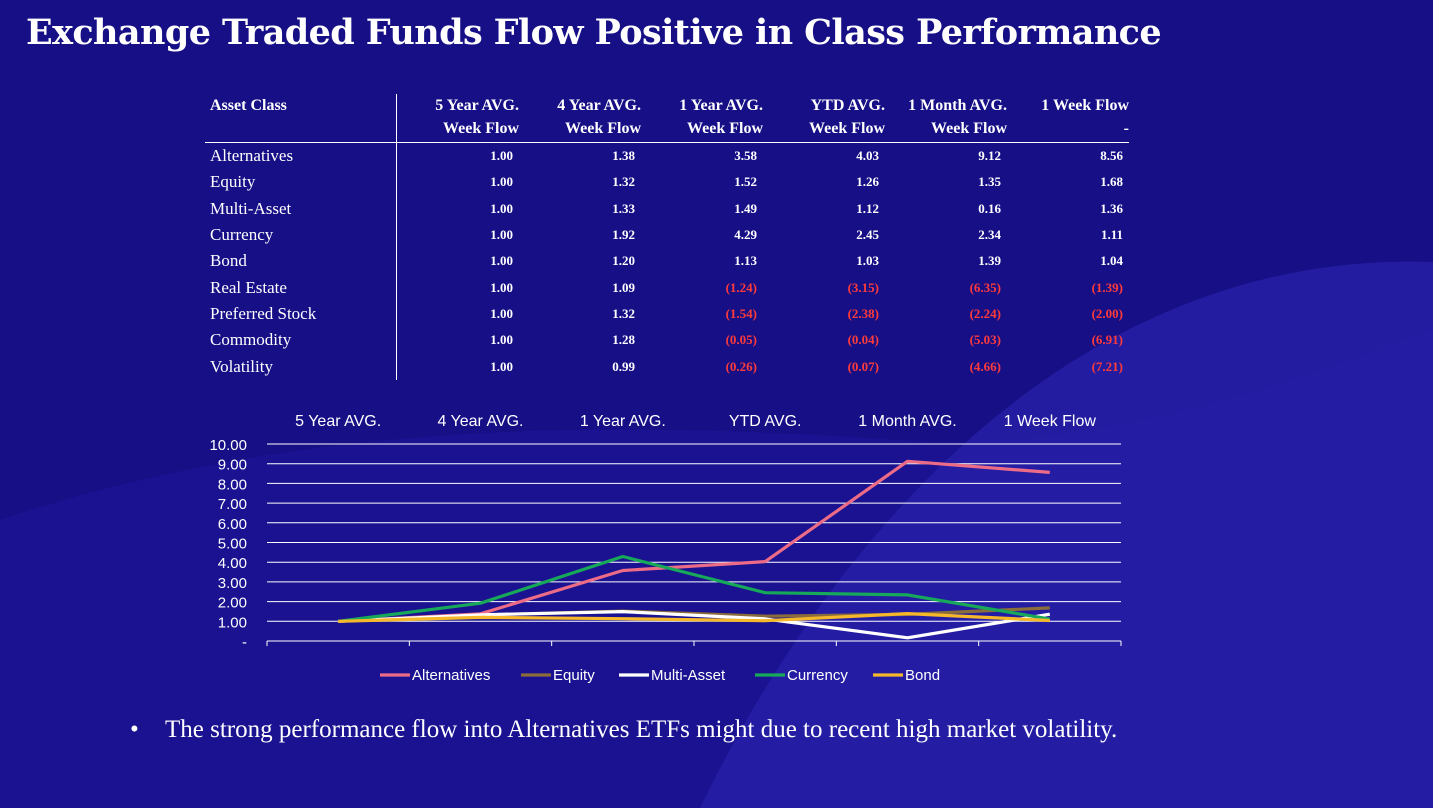 This screenshot has height=808, width=1433. What do you see at coordinates (863, 287) in the screenshot?
I see `table-cell: (3.15)` at bounding box center [863, 287].